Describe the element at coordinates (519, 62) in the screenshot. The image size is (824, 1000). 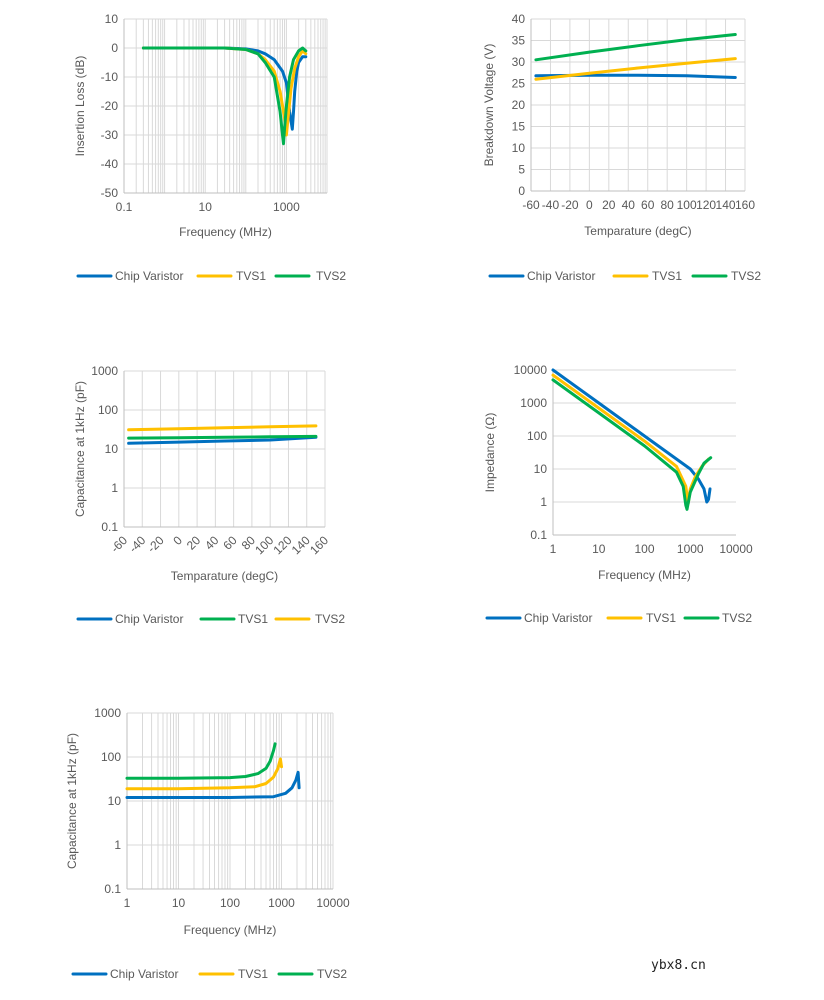
I see `y-tick-label: 30` at that location.